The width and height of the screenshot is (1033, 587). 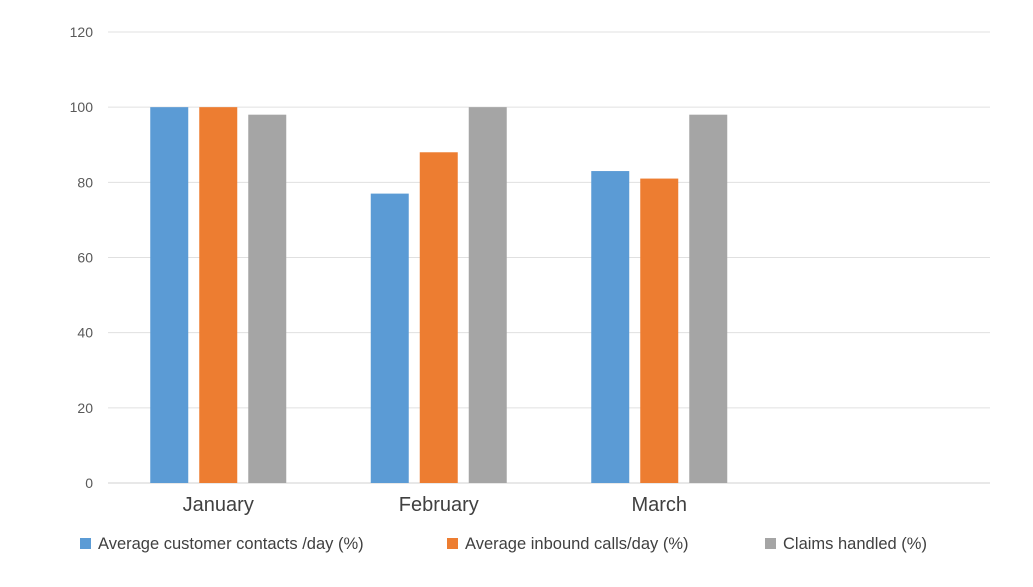 I want to click on x-tick-label: March, so click(x=659, y=505).